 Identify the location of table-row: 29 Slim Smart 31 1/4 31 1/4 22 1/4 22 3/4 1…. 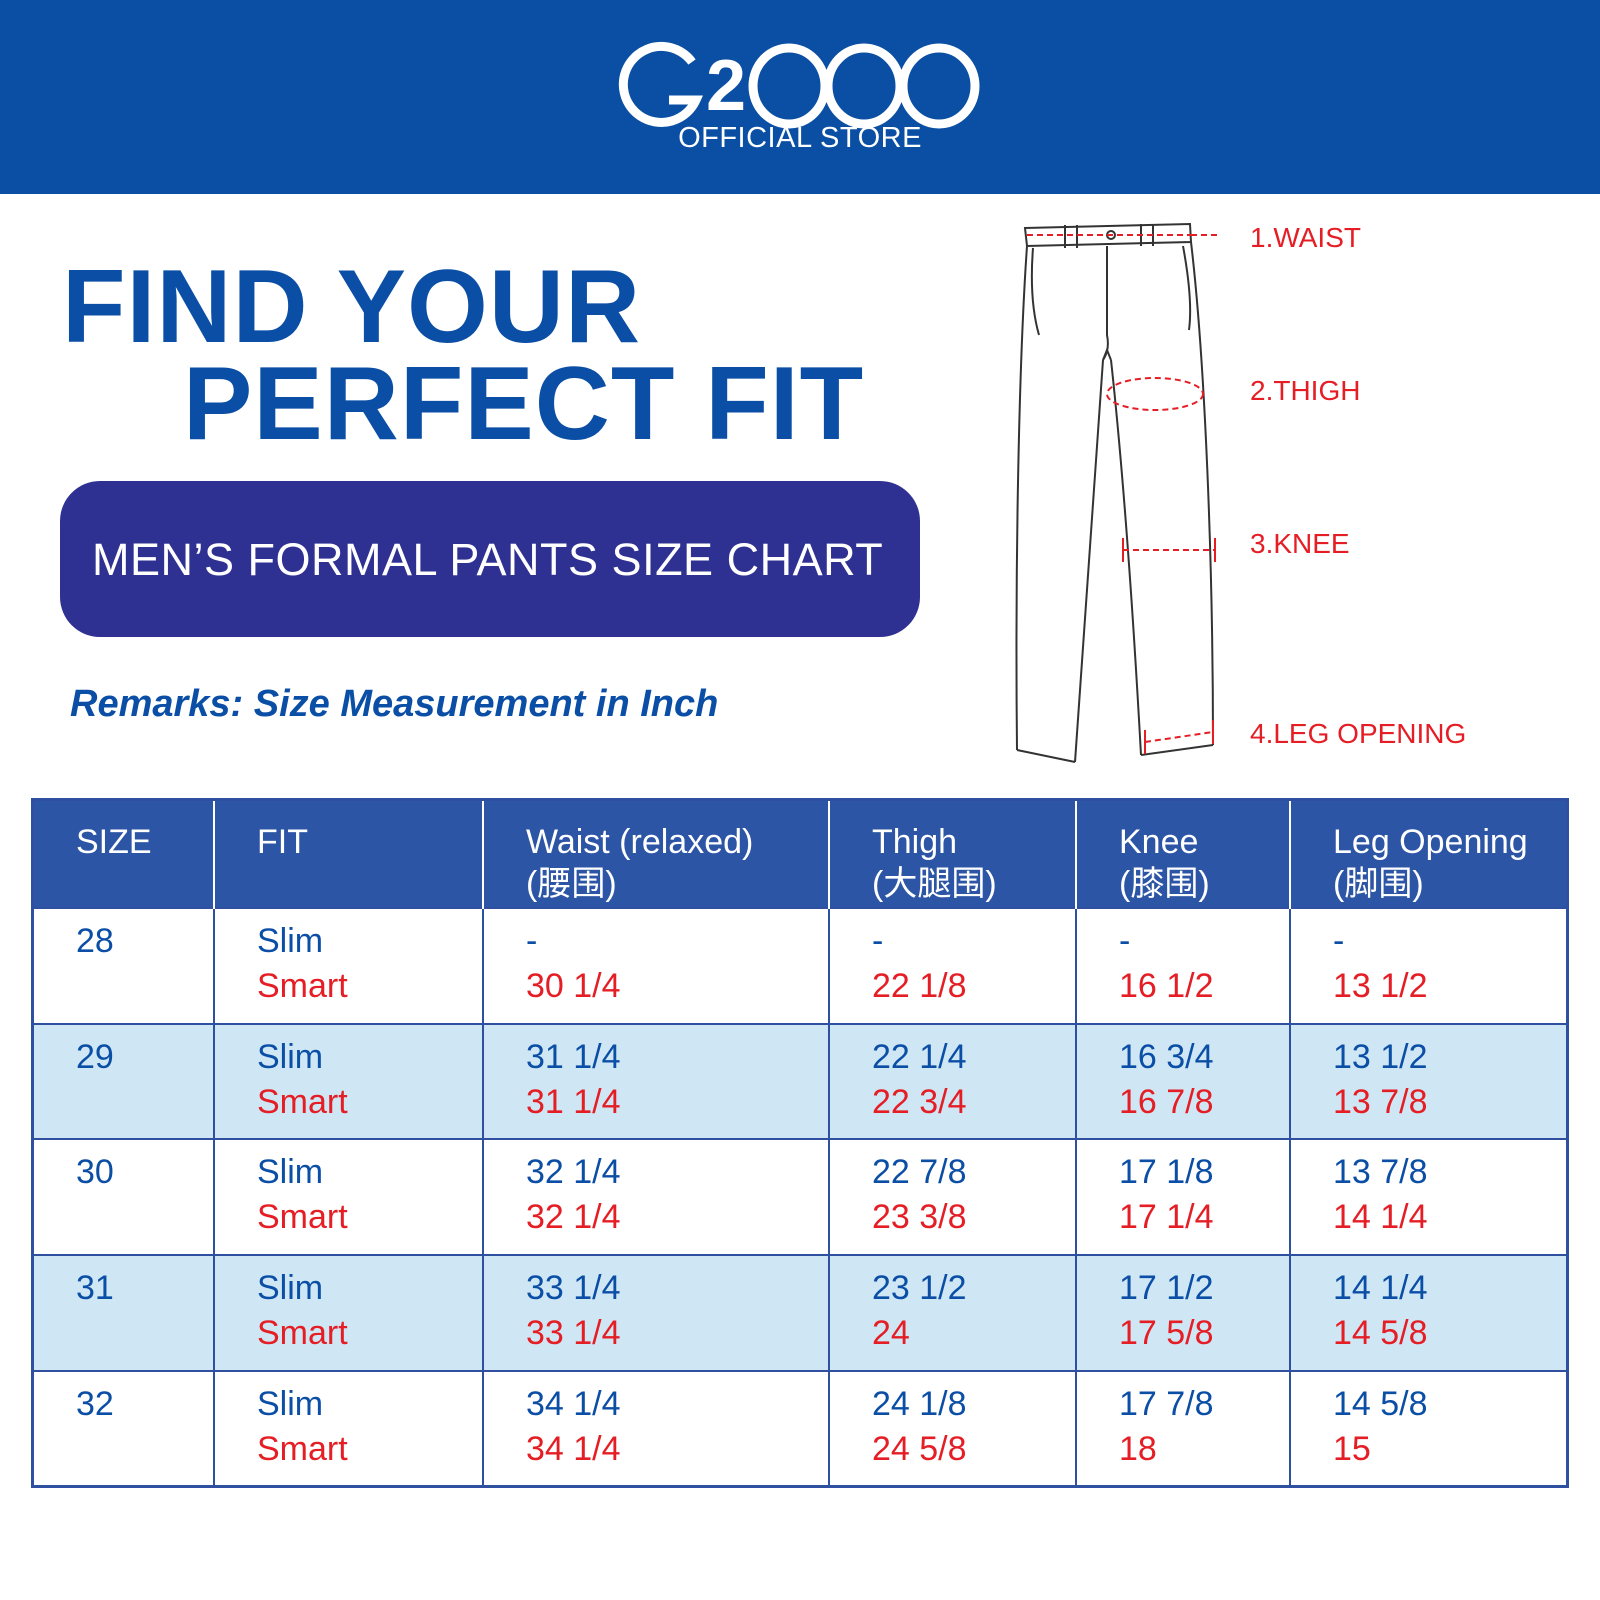
(800, 1081).